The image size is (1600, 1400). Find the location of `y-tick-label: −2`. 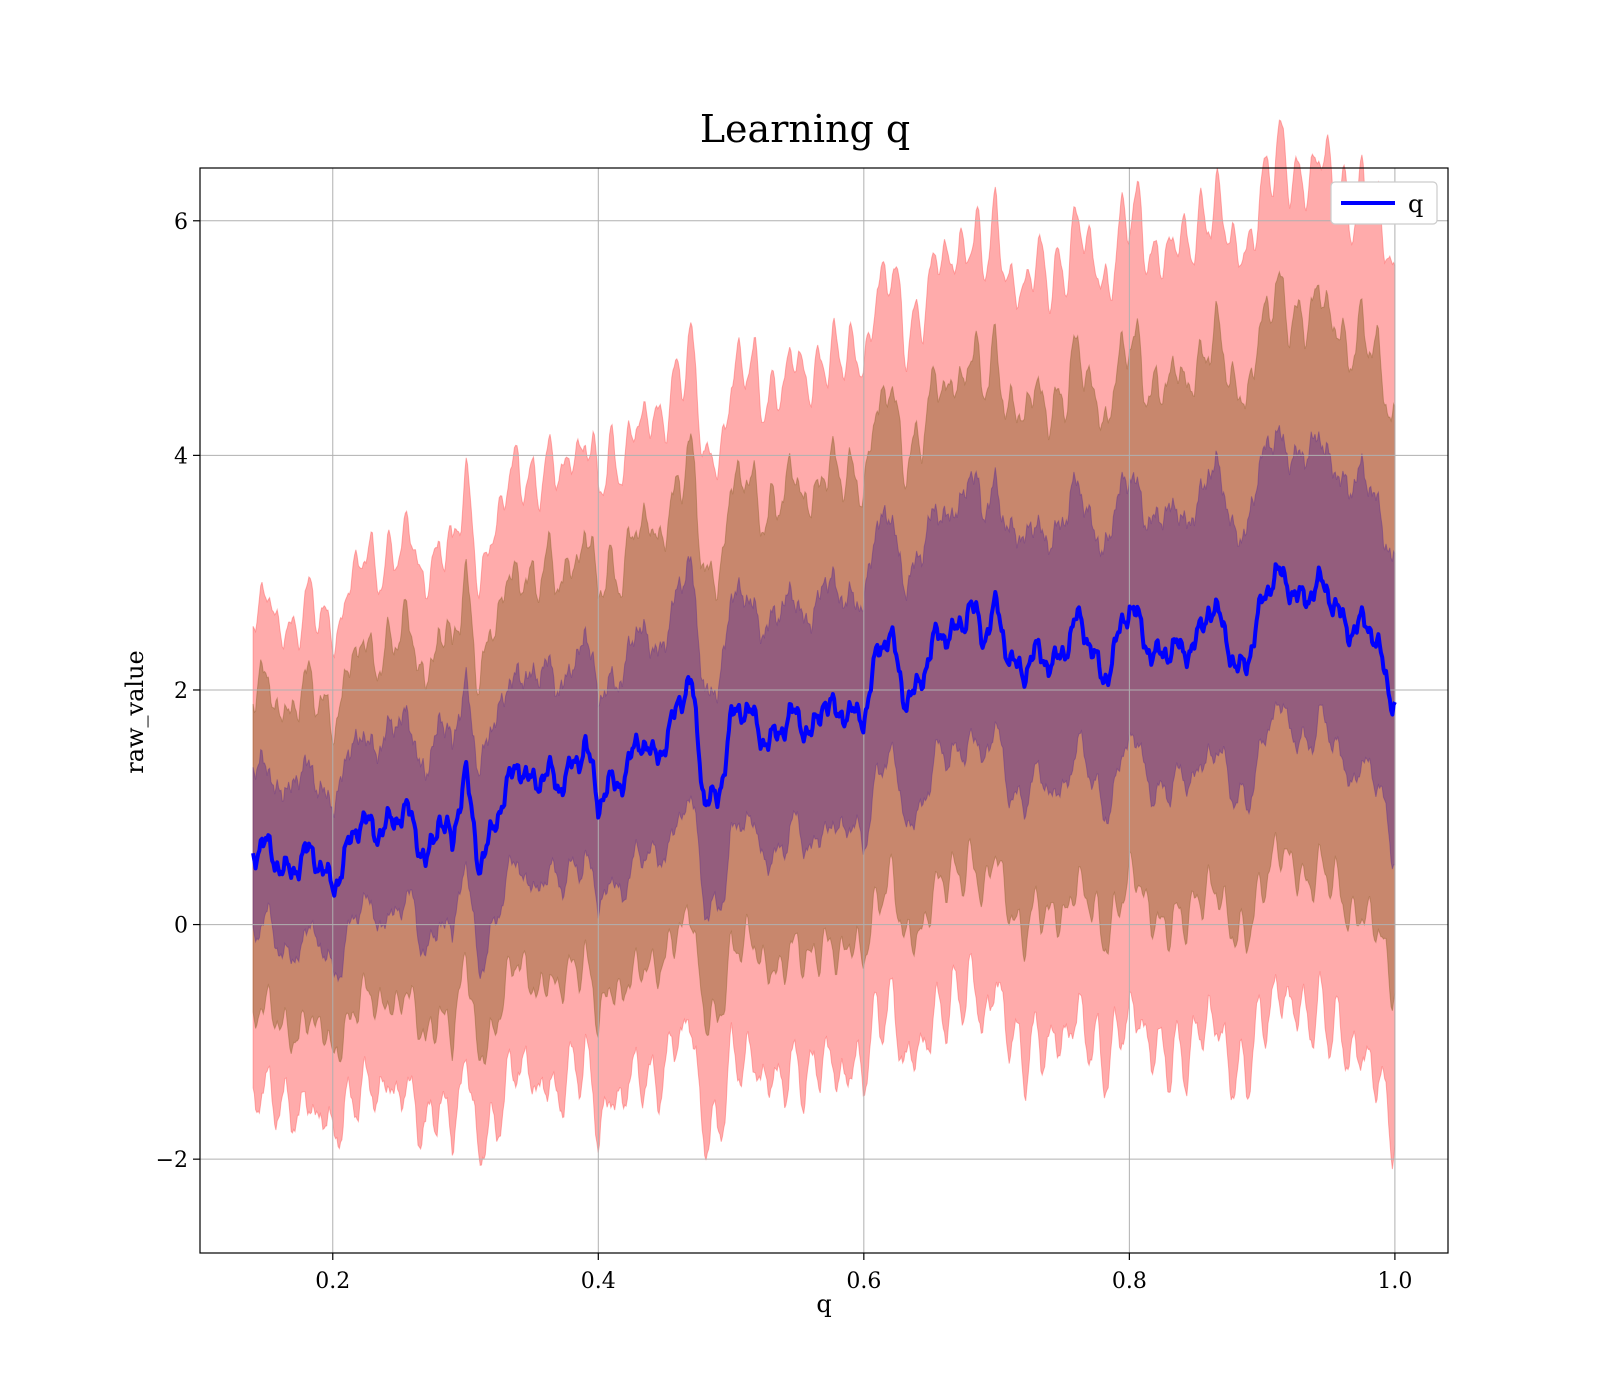

y-tick-label: −2 is located at coordinates (172, 1160).